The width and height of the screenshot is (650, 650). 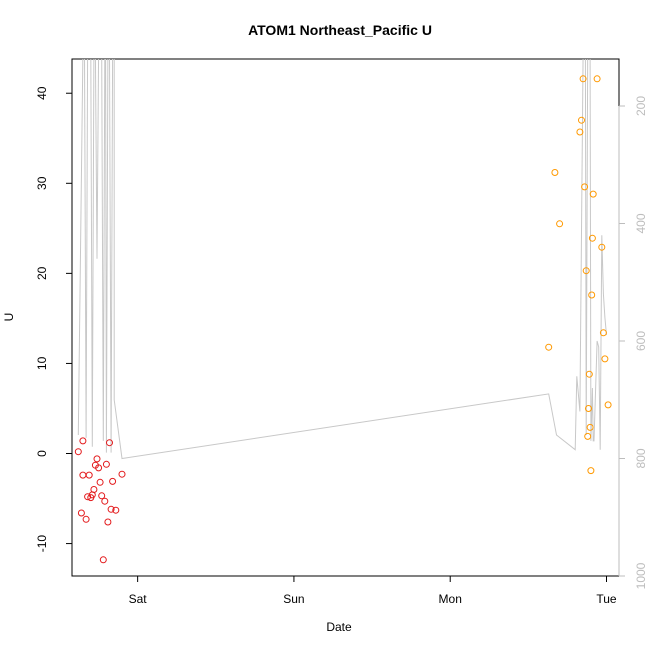 What do you see at coordinates (641, 223) in the screenshot?
I see `y2-tick-label: 400` at bounding box center [641, 223].